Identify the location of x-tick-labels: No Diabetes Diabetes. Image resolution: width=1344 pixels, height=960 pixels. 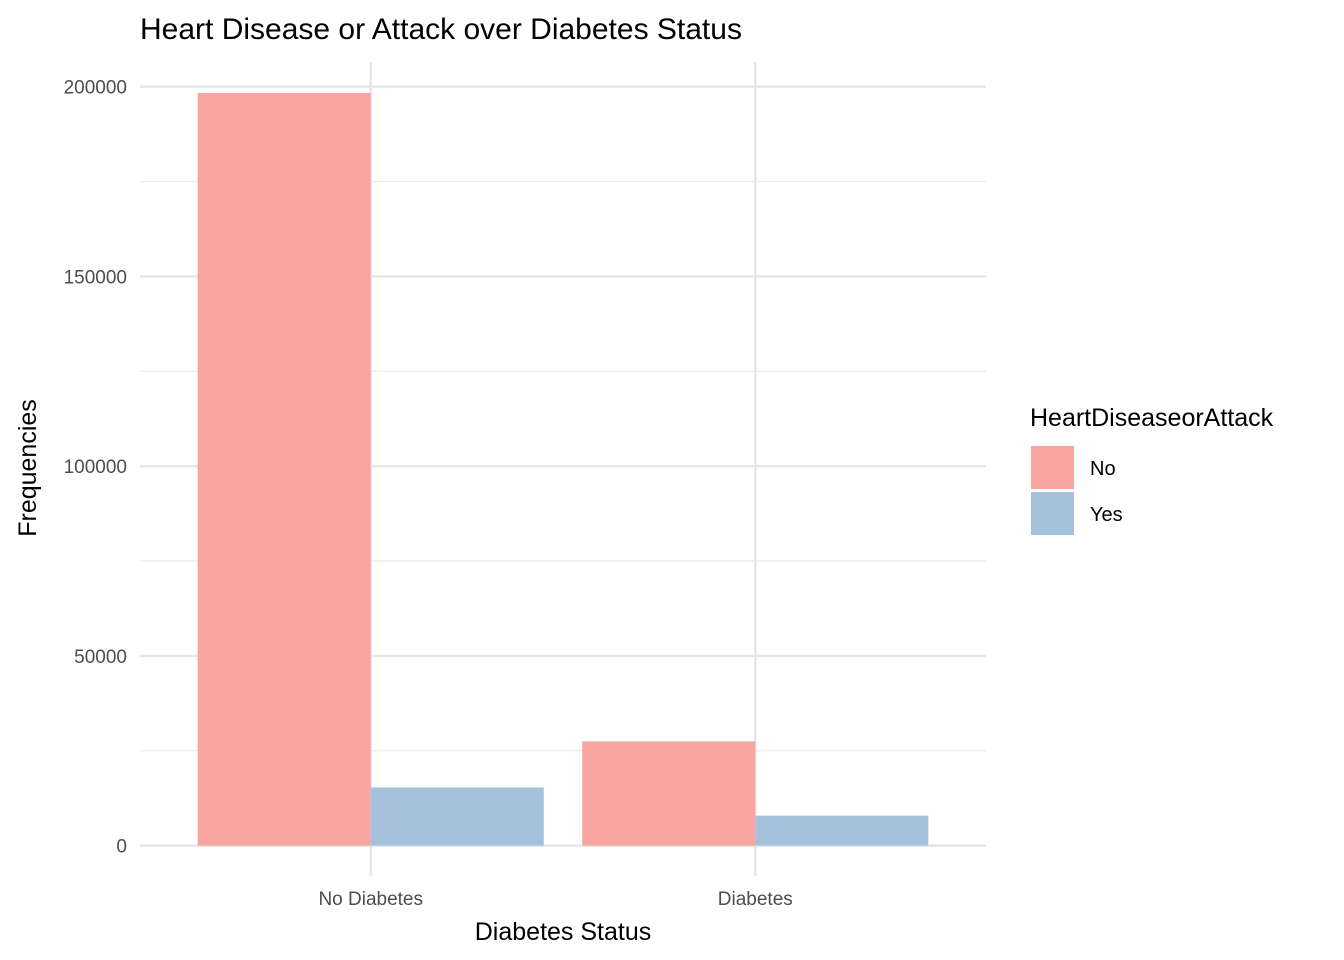
(555, 899).